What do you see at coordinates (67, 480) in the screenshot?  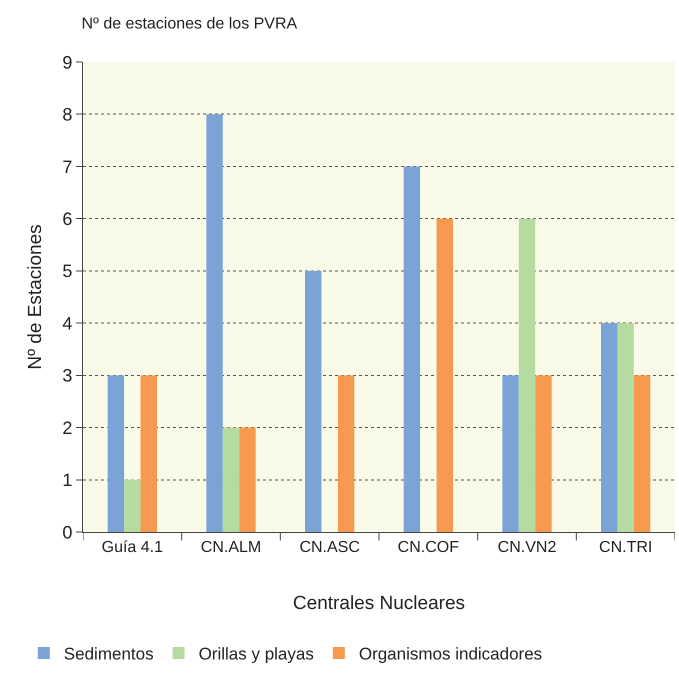 I see `y-tick-label: 1` at bounding box center [67, 480].